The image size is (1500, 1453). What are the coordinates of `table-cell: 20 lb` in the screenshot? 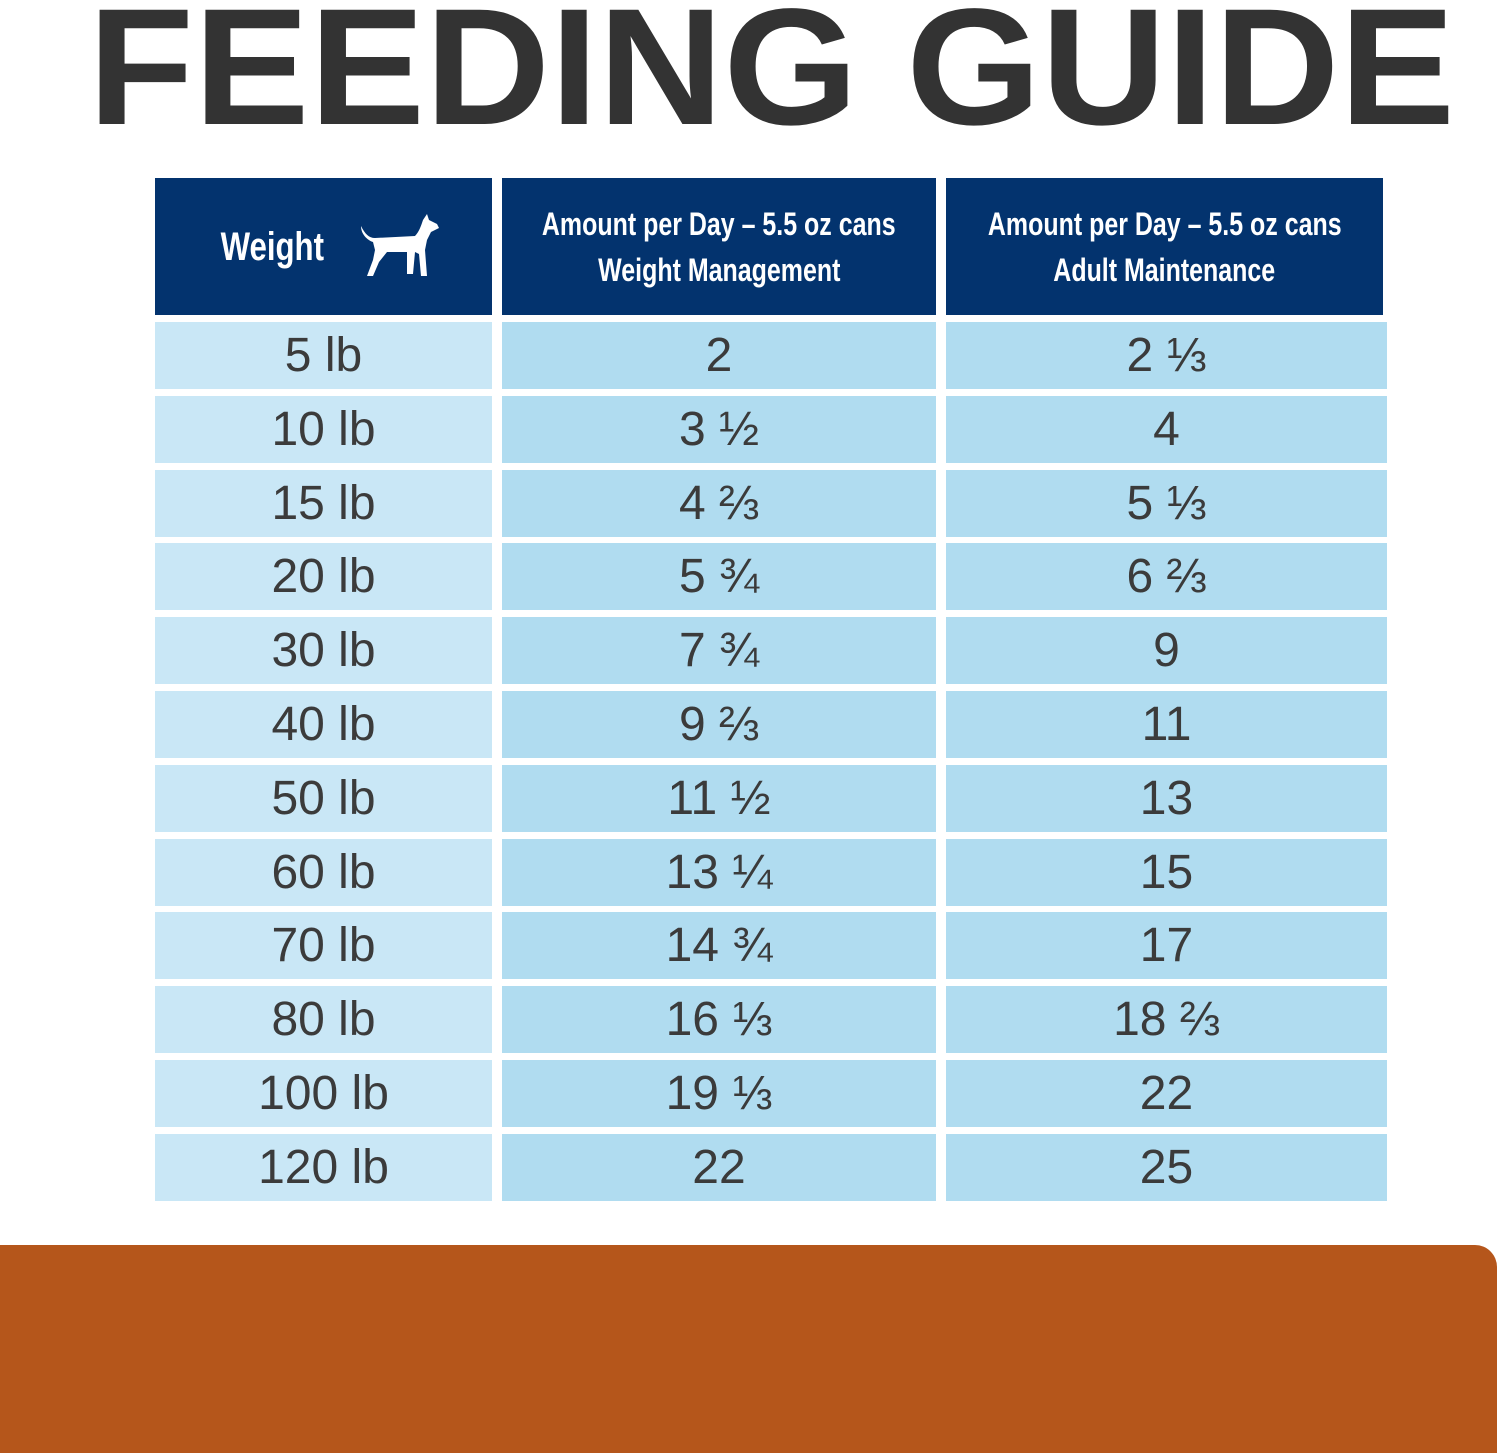 It's located at (323, 577).